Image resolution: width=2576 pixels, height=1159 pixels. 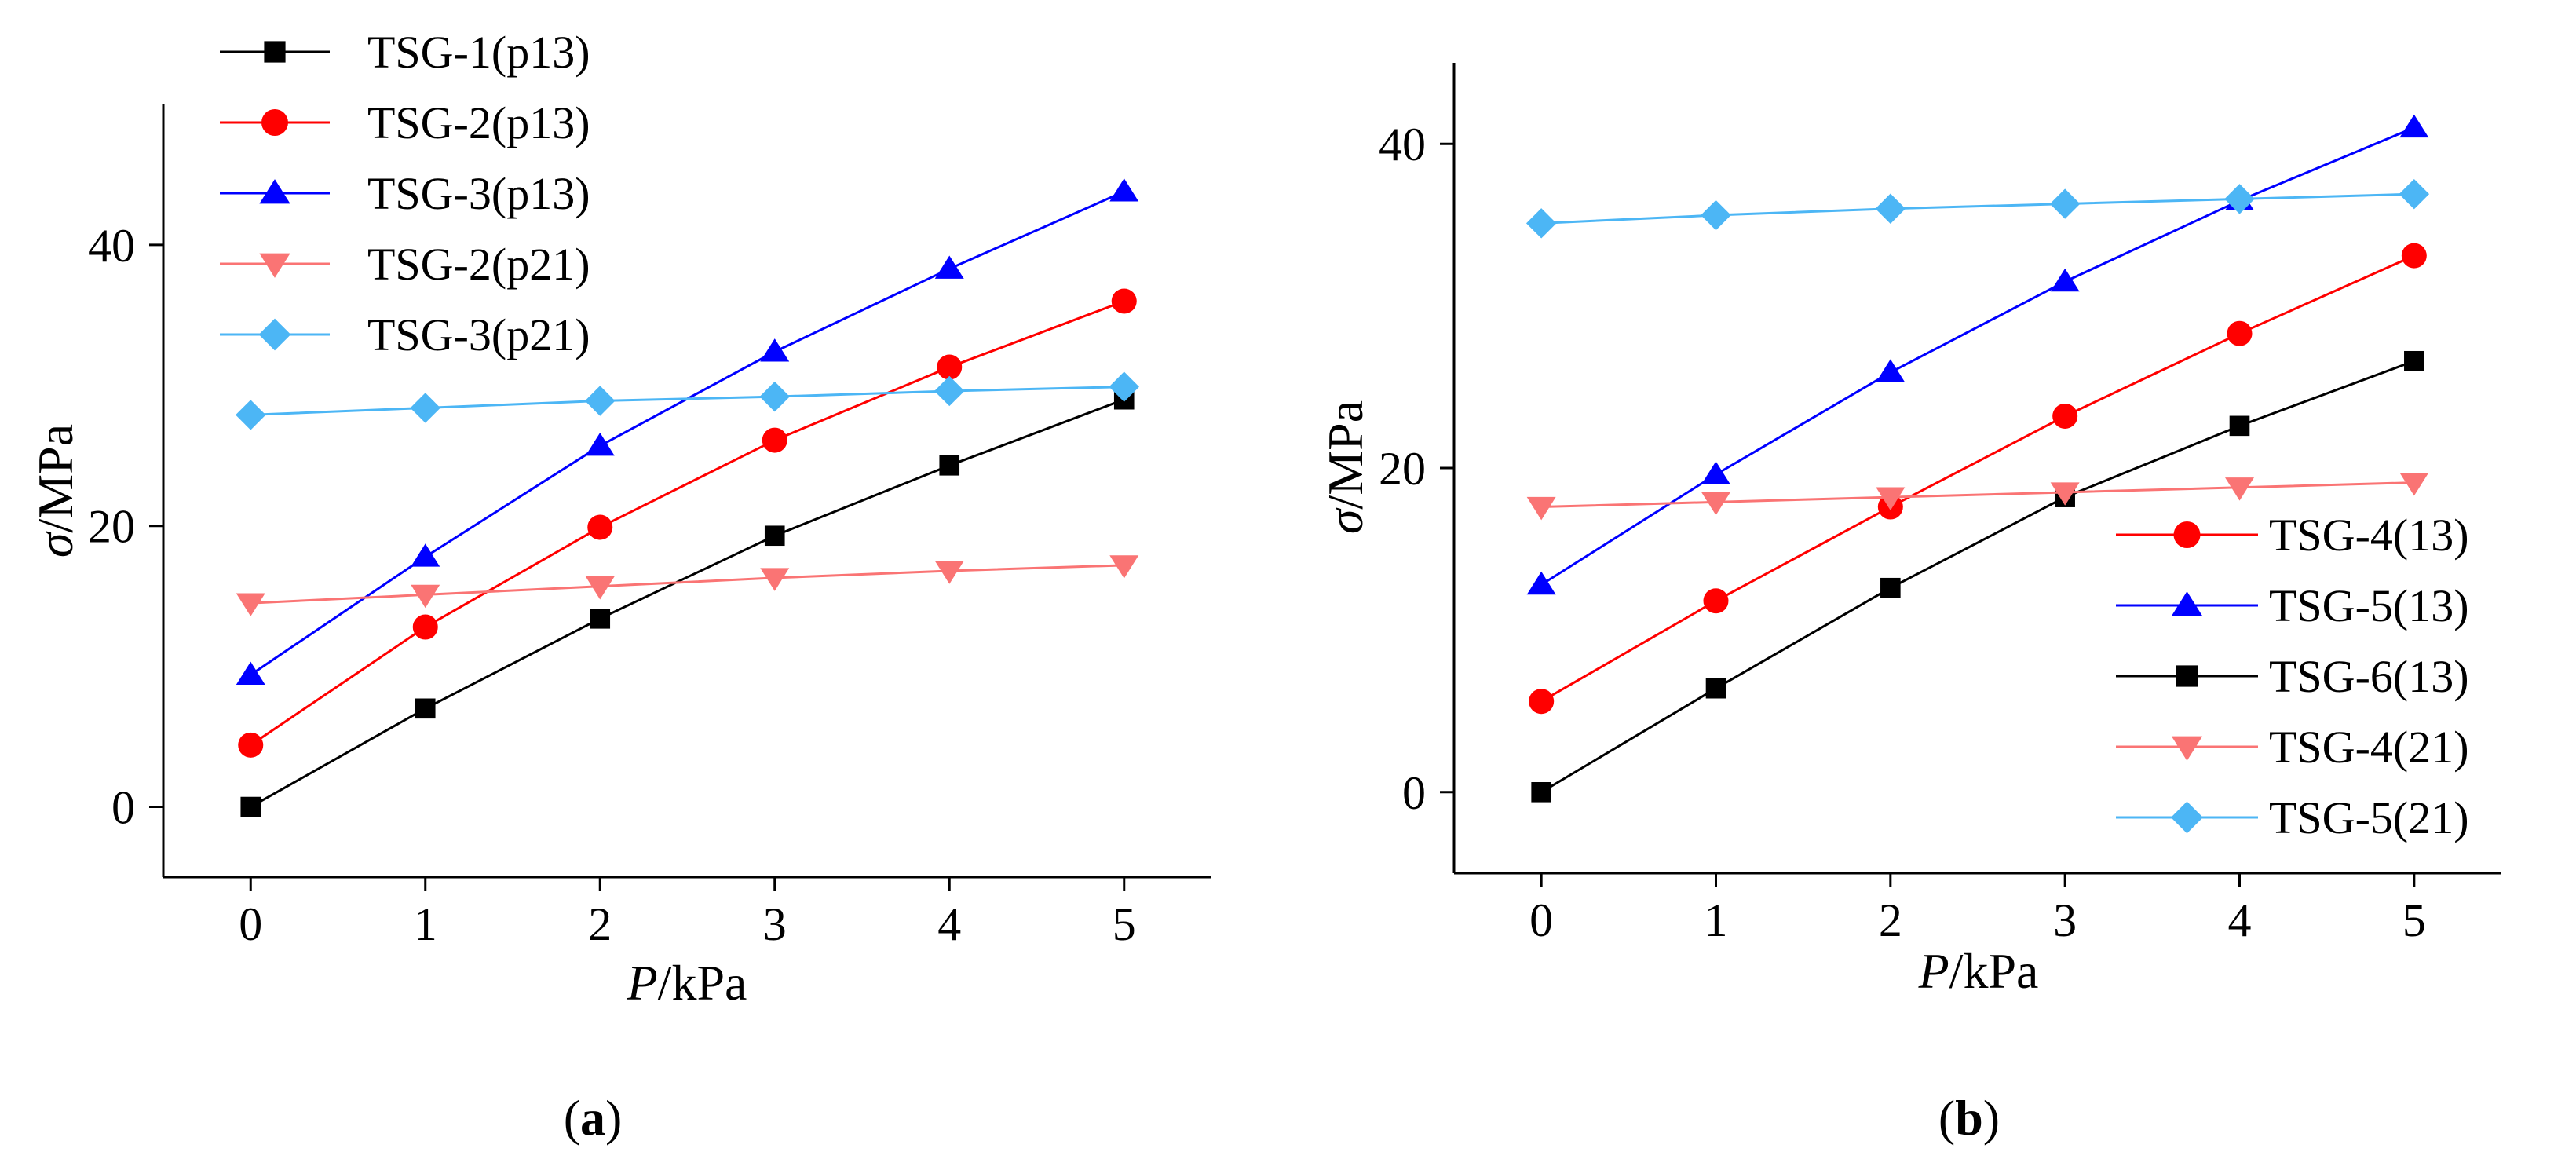 What do you see at coordinates (2369, 817) in the screenshot?
I see `legend-label: TSG-5(21)` at bounding box center [2369, 817].